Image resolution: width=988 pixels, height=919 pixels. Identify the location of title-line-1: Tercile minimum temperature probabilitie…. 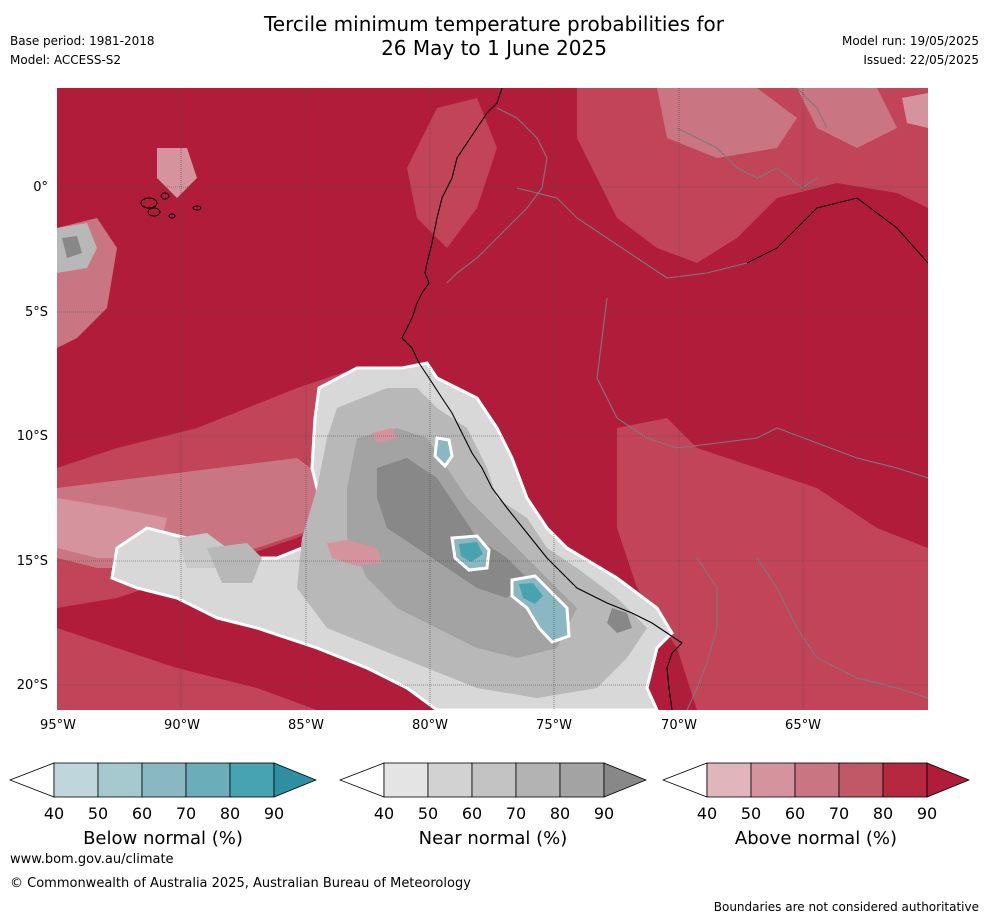
(494, 24).